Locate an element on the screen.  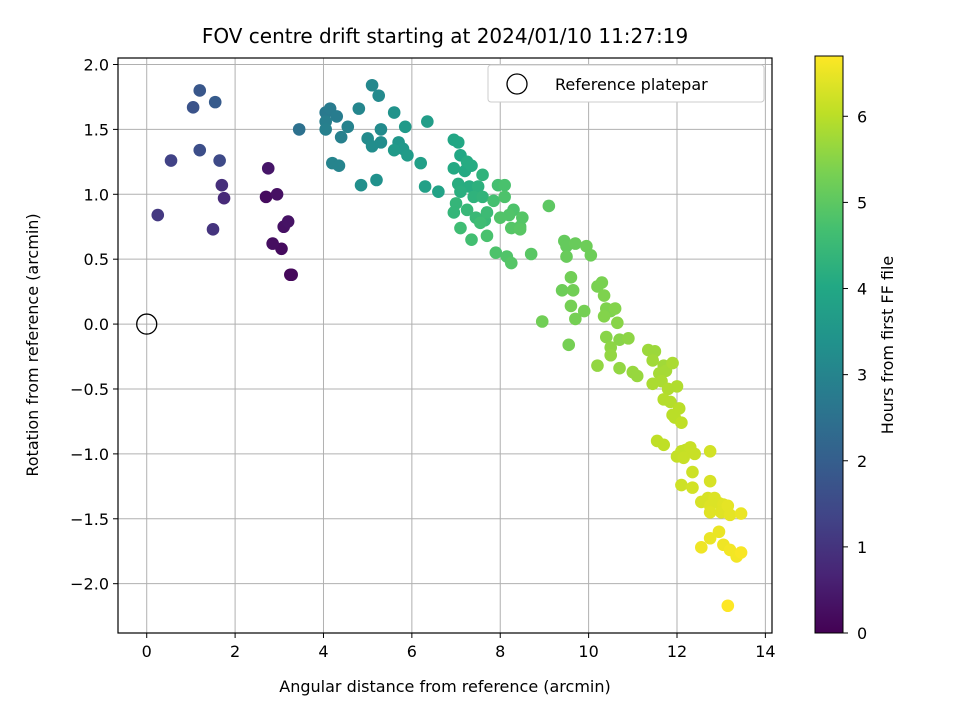
colorbar-label: Hours from first FF file is located at coordinates (887, 345).